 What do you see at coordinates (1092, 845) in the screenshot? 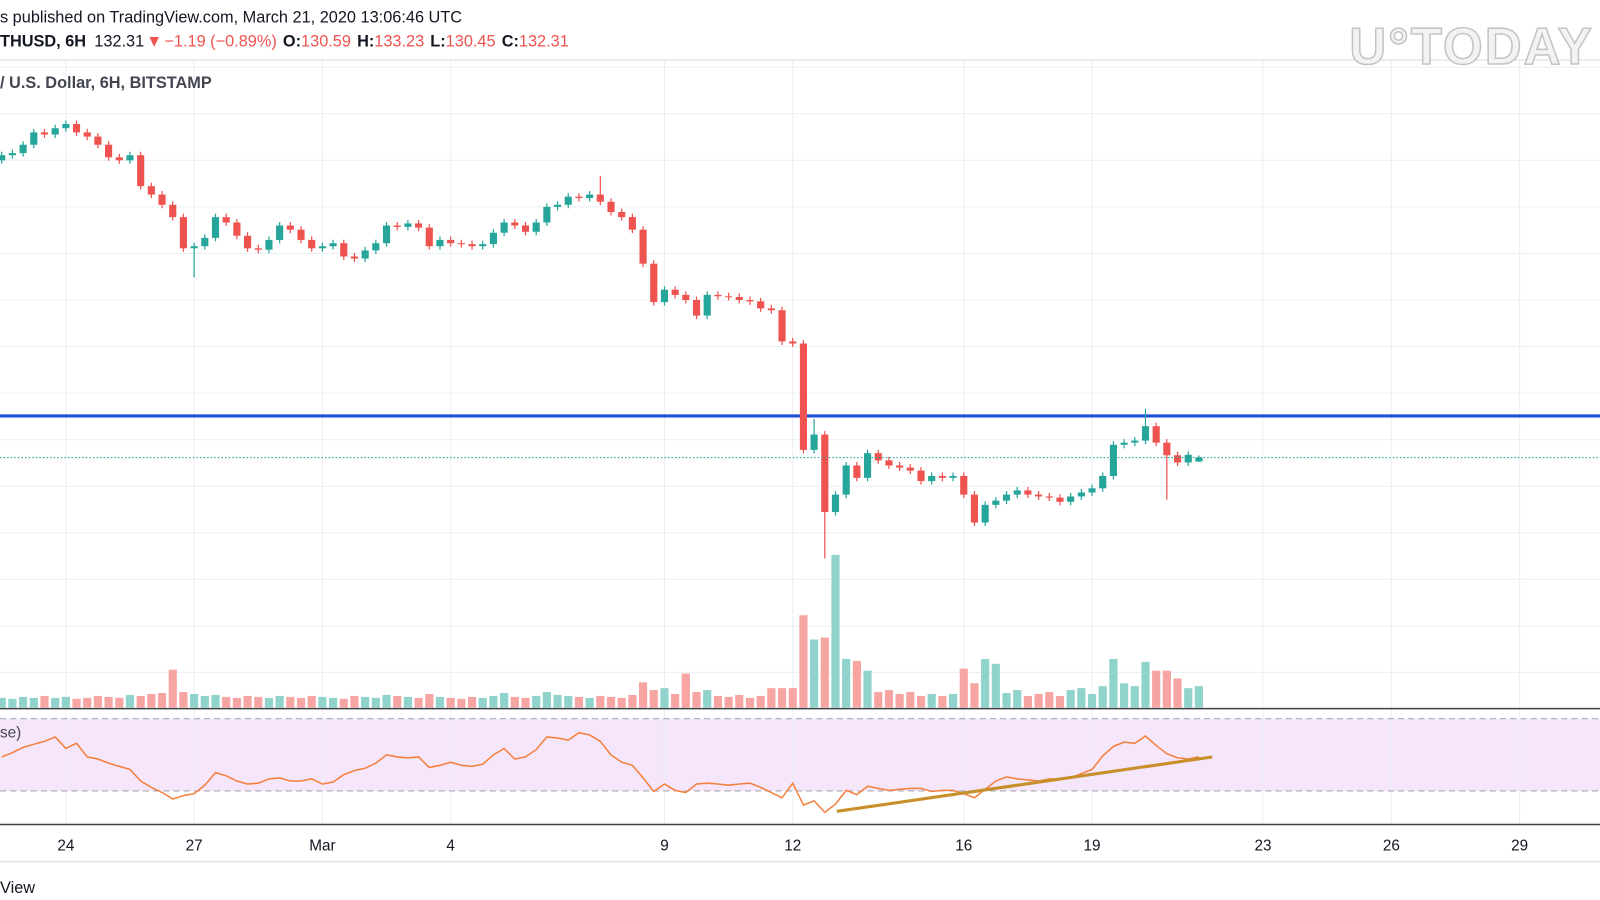
I see `x-tick-label: 19` at bounding box center [1092, 845].